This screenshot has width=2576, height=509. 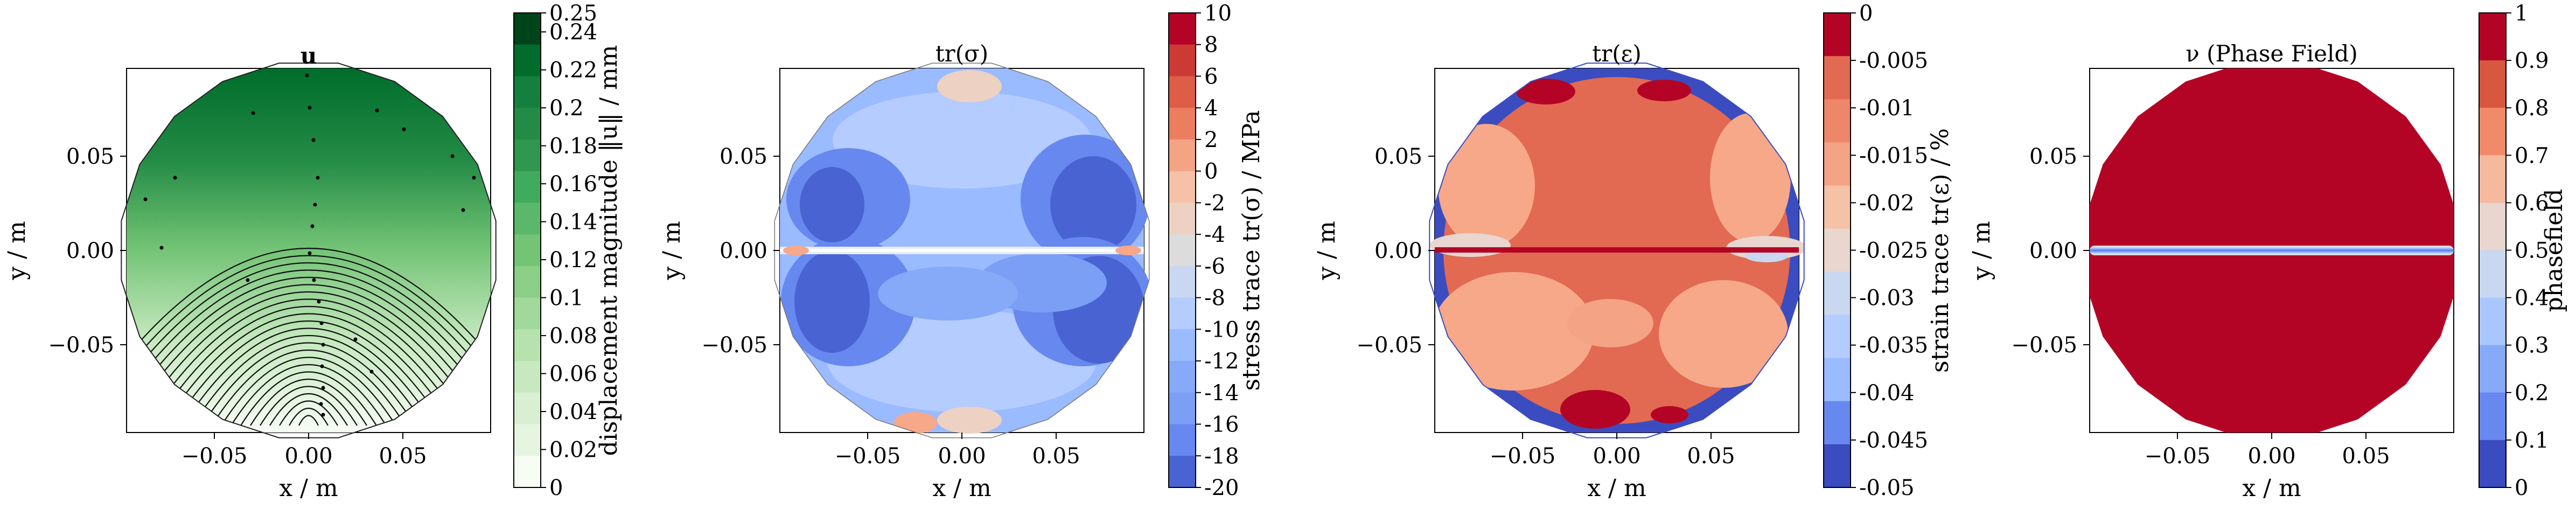 I want to click on colorbar-tick-label: -18, so click(x=1221, y=456).